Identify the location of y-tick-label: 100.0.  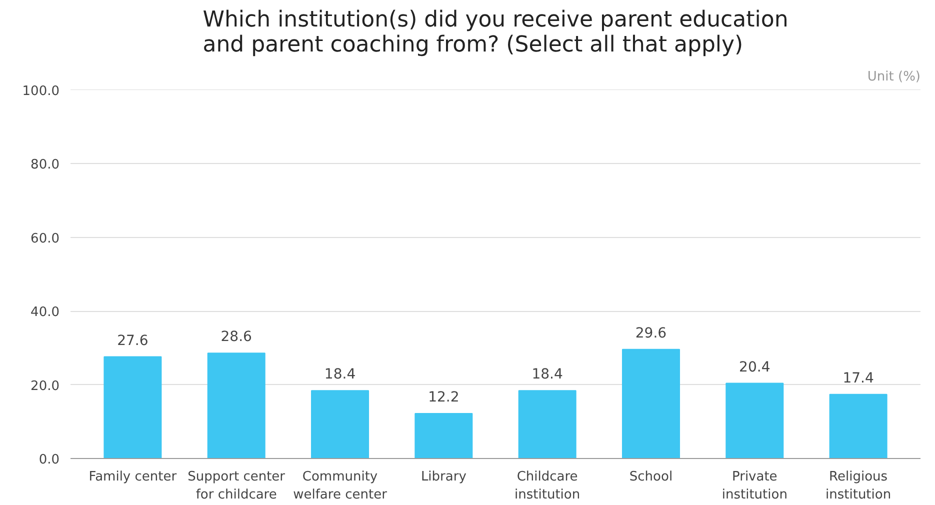
(41, 91).